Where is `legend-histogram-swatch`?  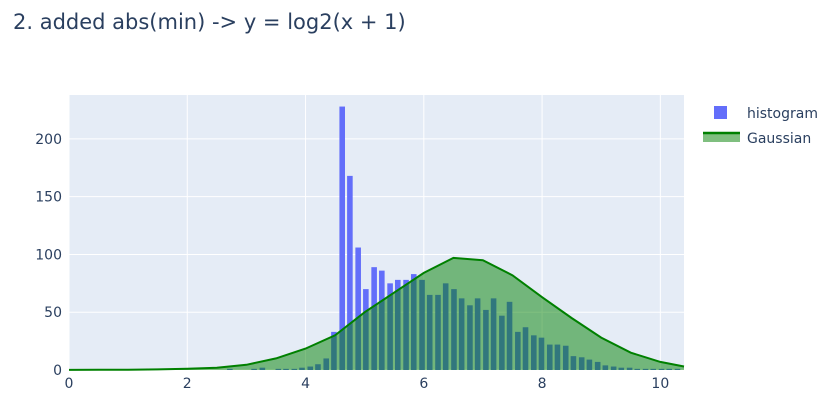
legend-histogram-swatch is located at coordinates (720, 112).